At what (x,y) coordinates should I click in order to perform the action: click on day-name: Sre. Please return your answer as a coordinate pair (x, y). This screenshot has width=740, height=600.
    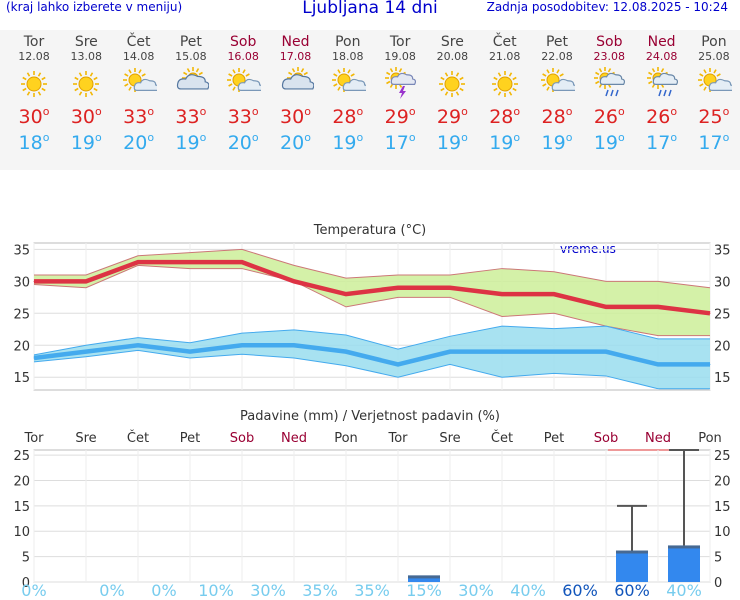
    Looking at the image, I should click on (86, 42).